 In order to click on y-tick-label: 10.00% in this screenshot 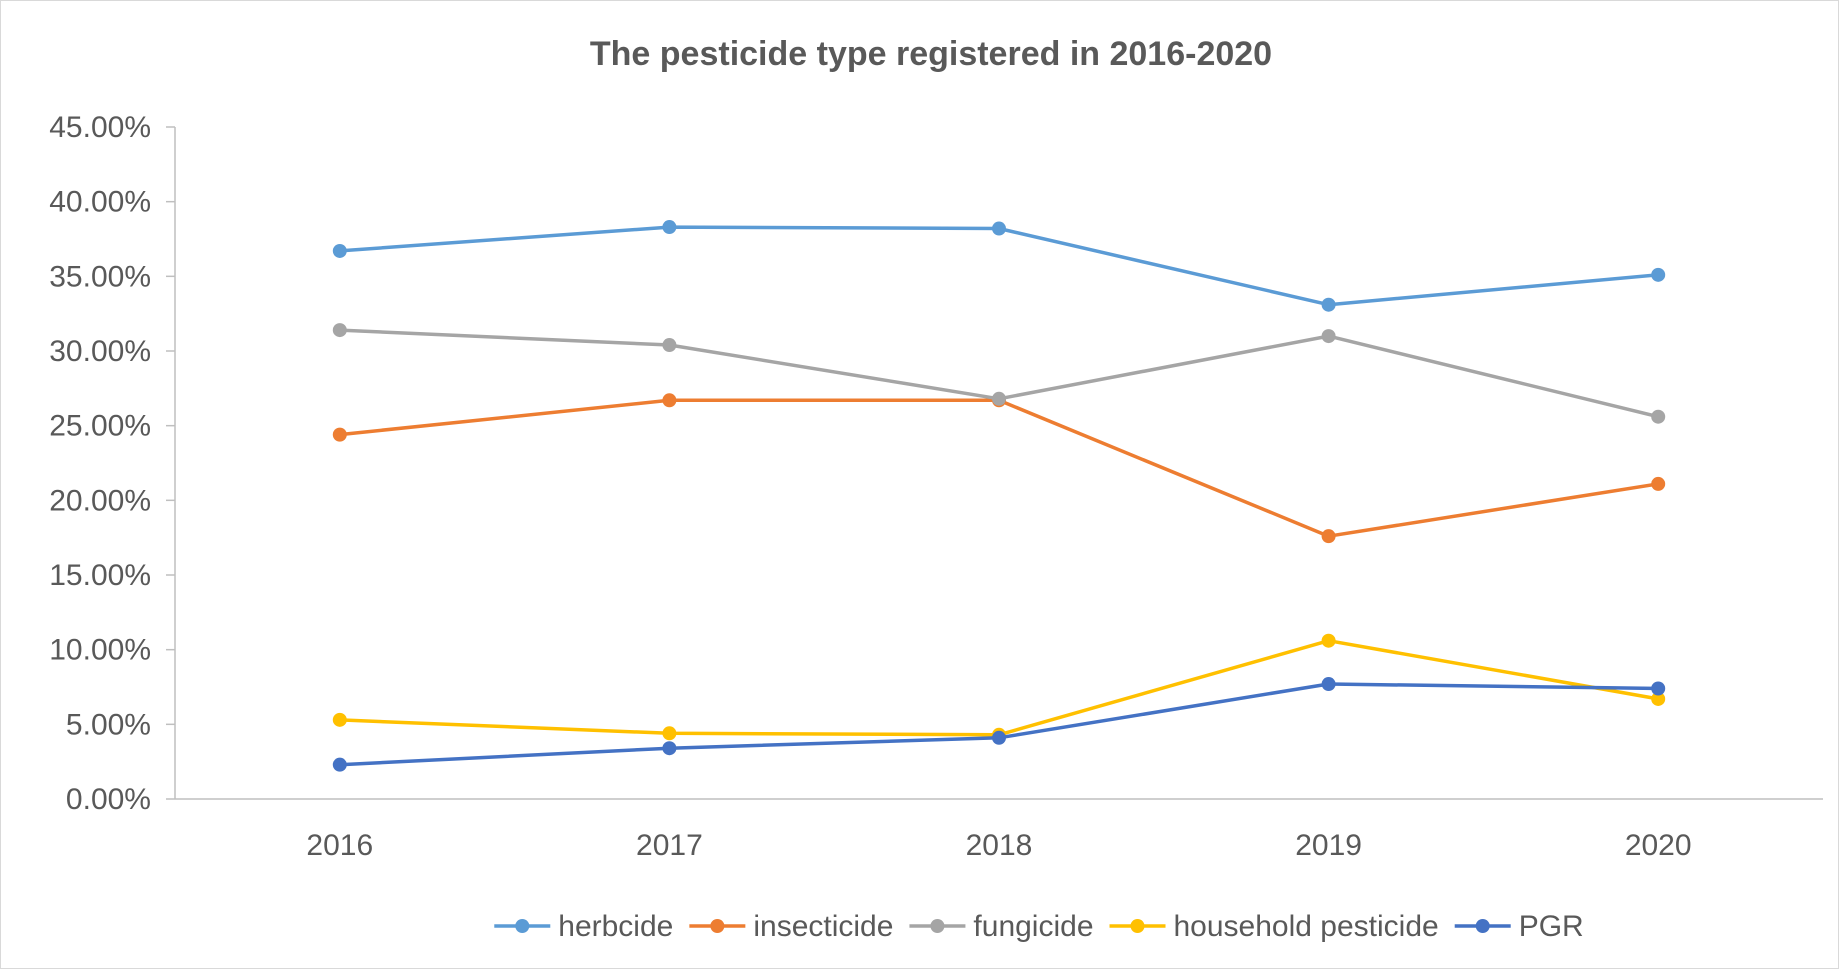, I will do `click(100, 650)`.